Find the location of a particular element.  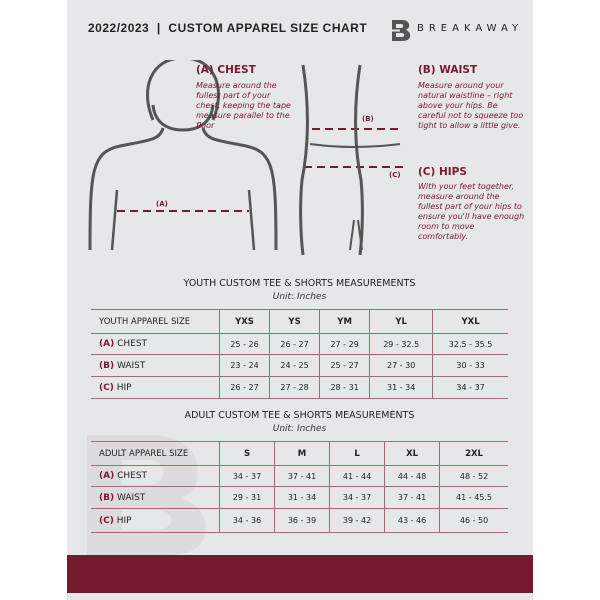

cell: 27 - 30 is located at coordinates (401, 365).